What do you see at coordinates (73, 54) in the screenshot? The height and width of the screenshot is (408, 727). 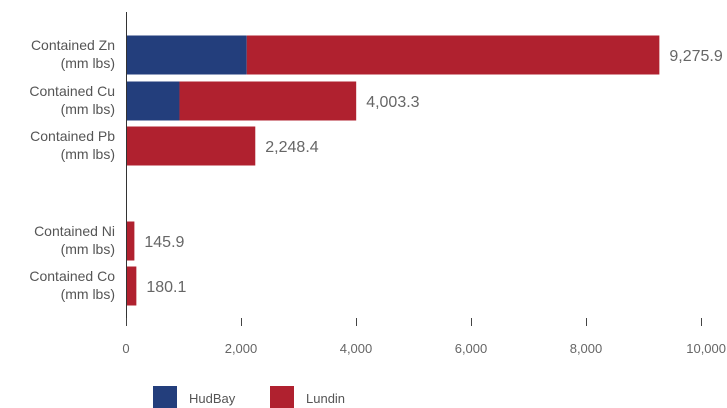 I see `category-label: Contained Zn (mm lbs)` at bounding box center [73, 54].